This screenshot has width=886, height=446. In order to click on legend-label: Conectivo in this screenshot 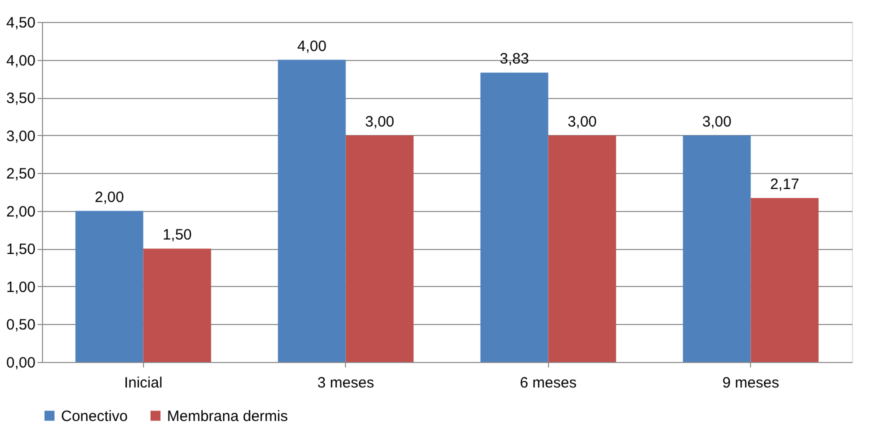, I will do `click(94, 416)`.